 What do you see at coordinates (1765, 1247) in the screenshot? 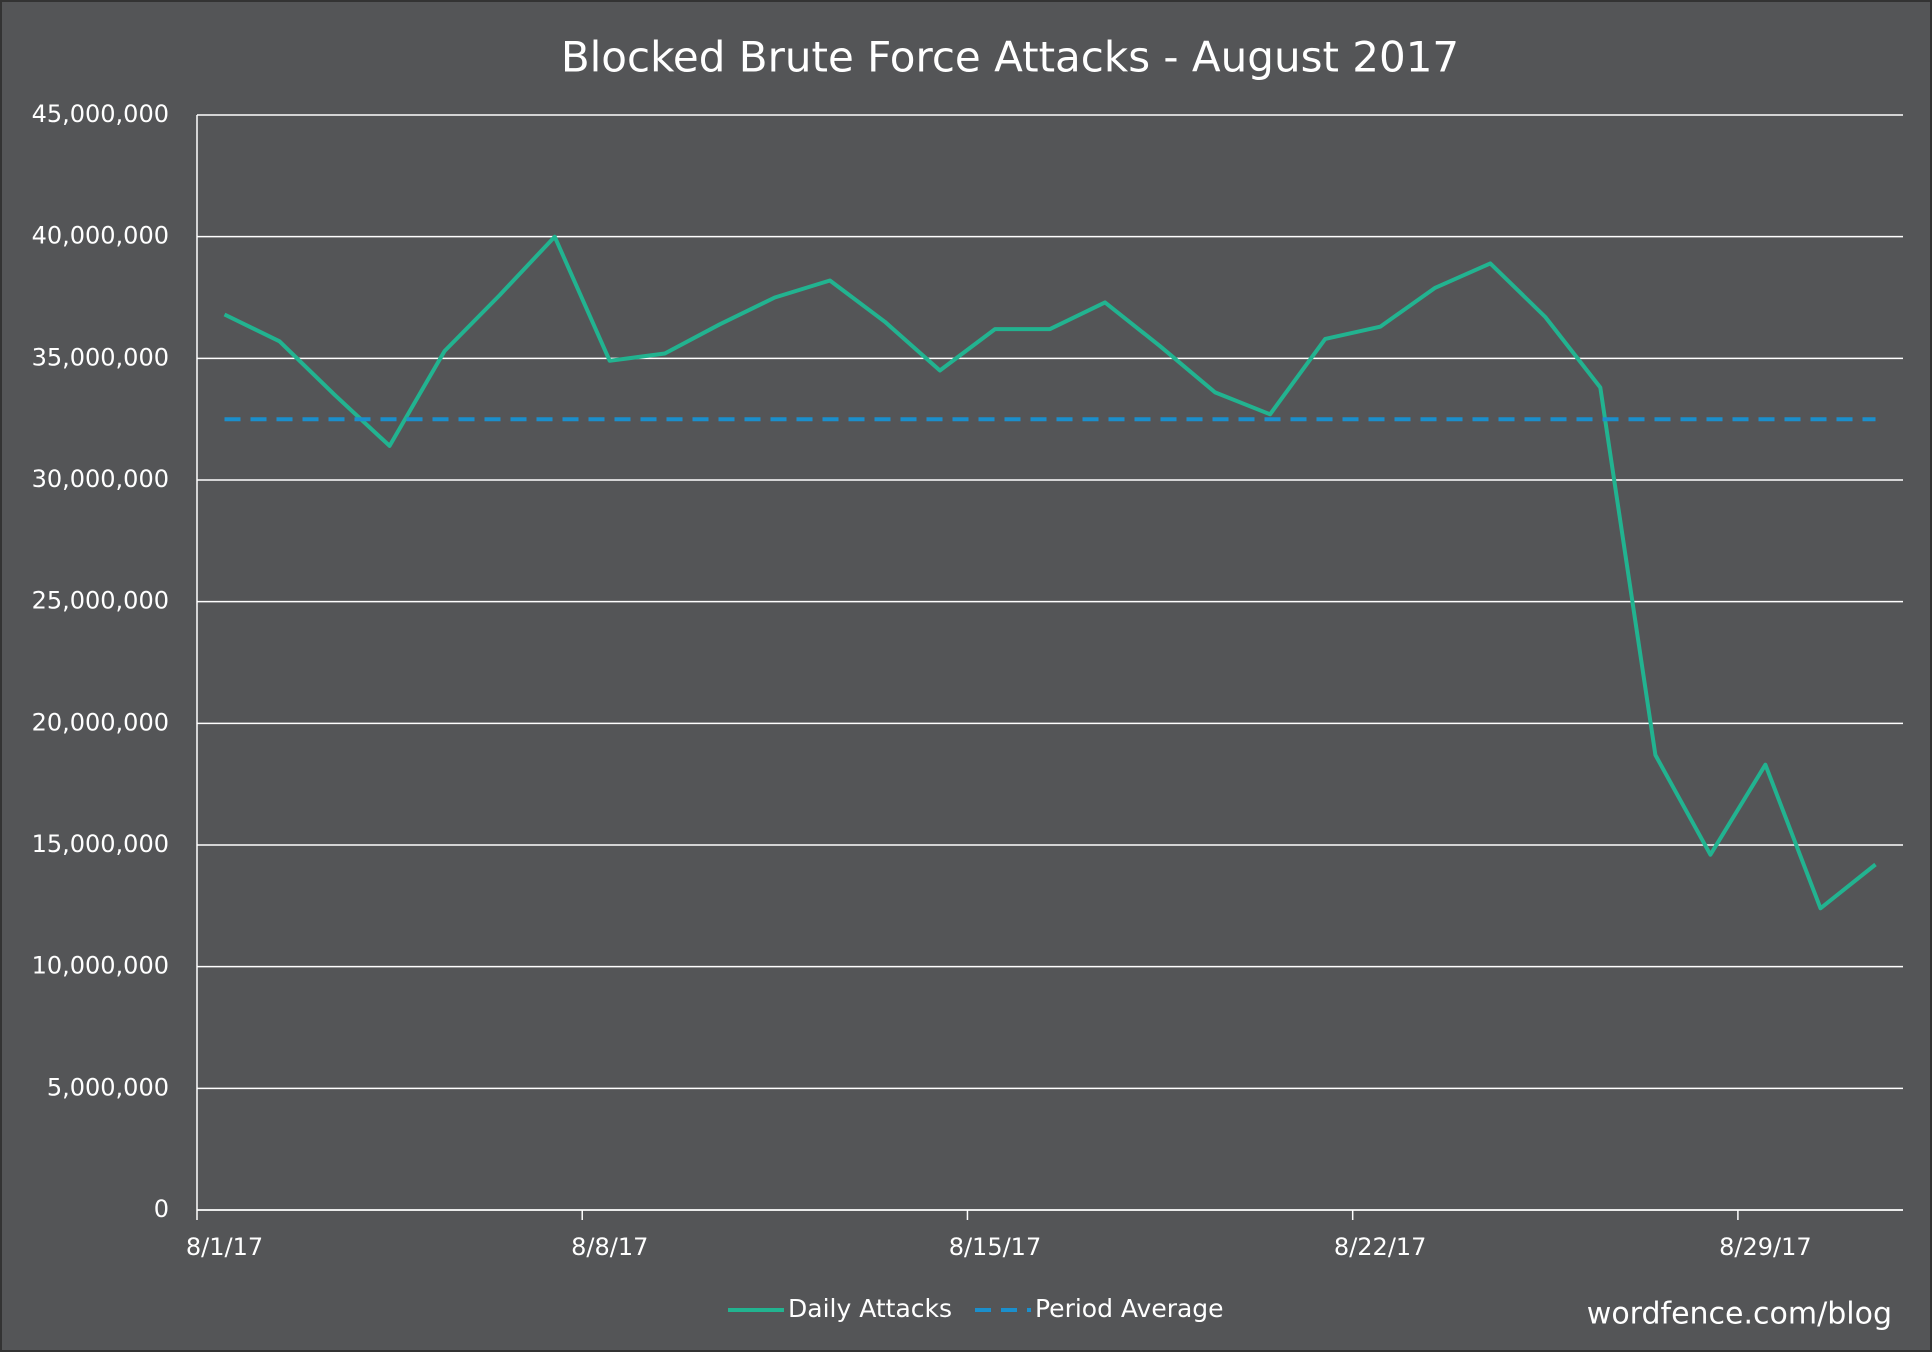
I see `x-tick-label: 8/29/17` at bounding box center [1765, 1247].